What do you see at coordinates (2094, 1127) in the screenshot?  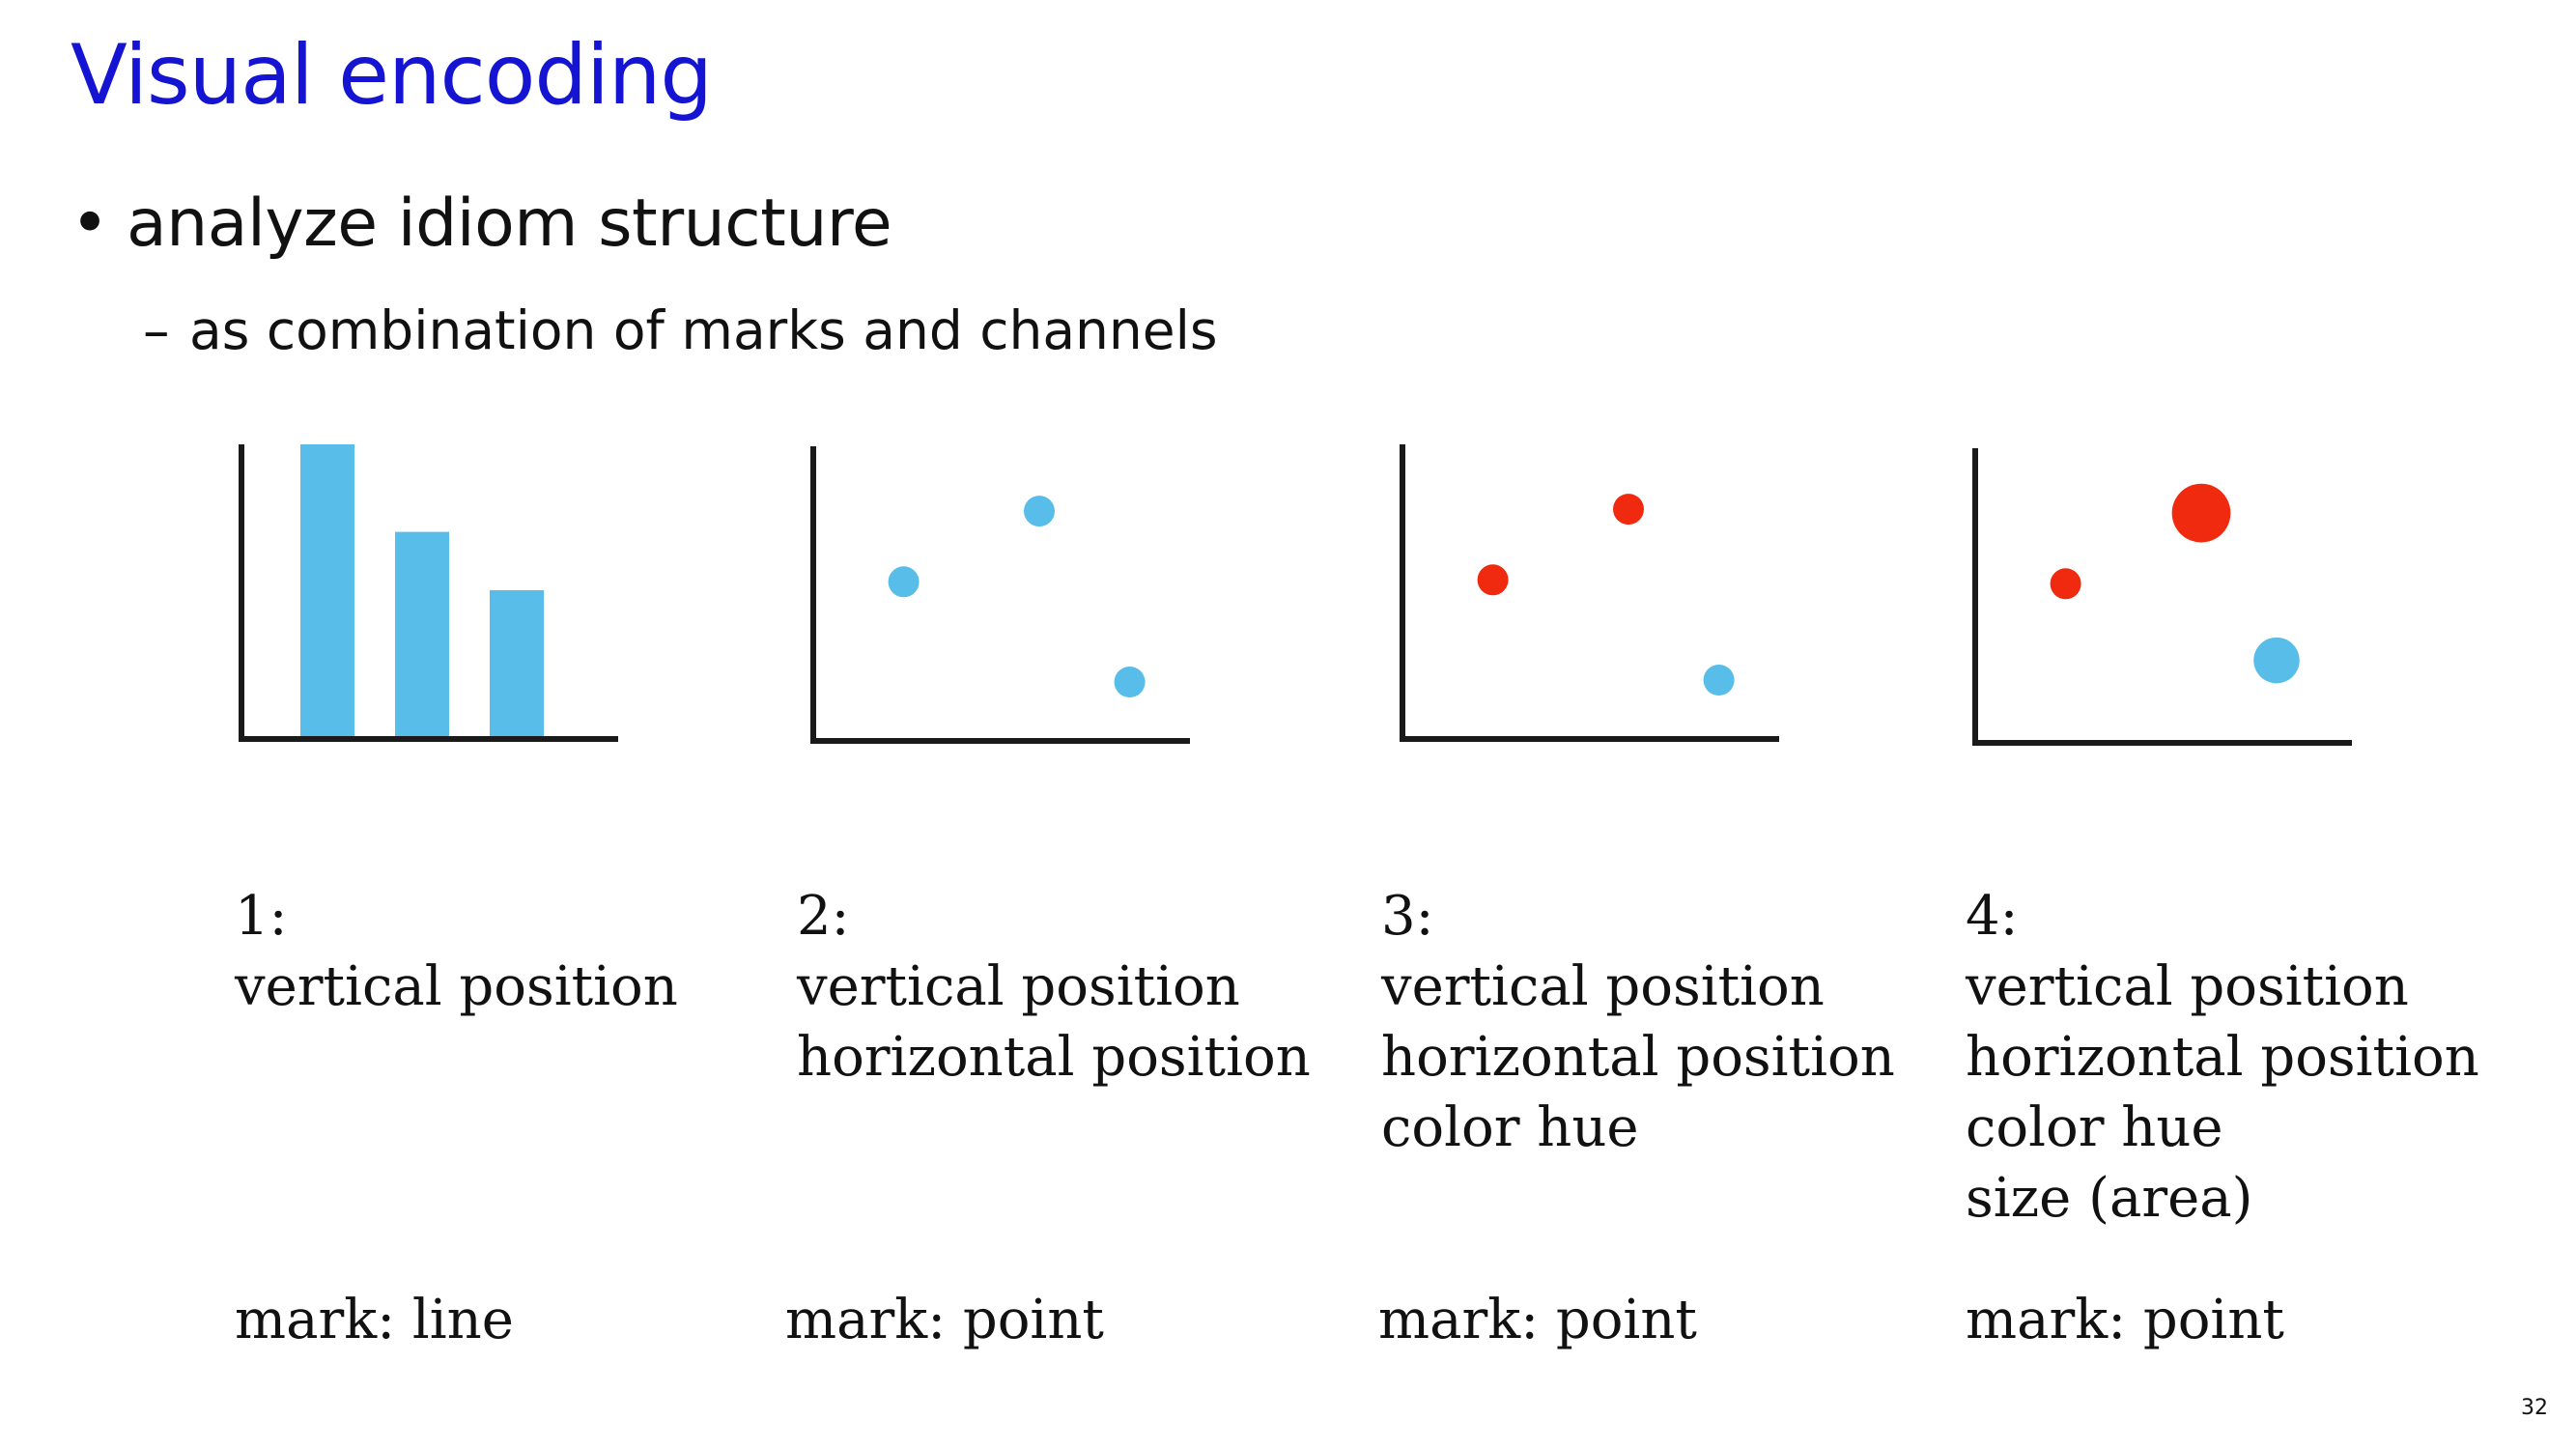 I see `idiom-4-channel-3: color hue` at bounding box center [2094, 1127].